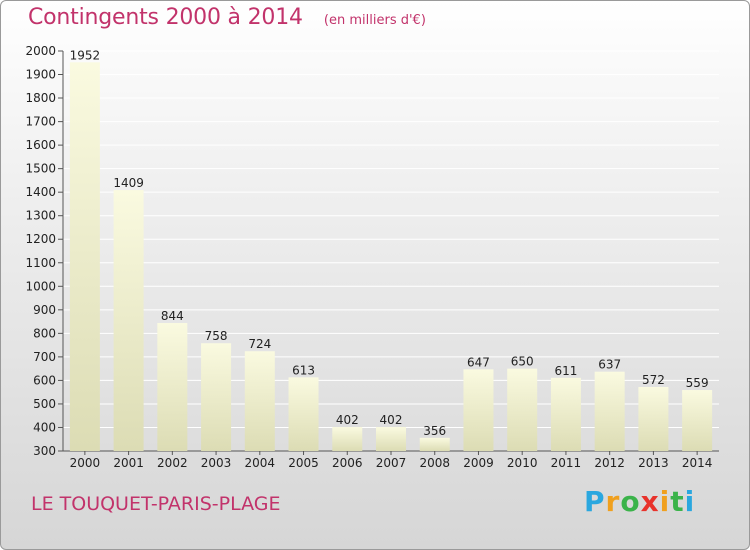 The image size is (750, 550). I want to click on bar-value-label: 650, so click(522, 362).